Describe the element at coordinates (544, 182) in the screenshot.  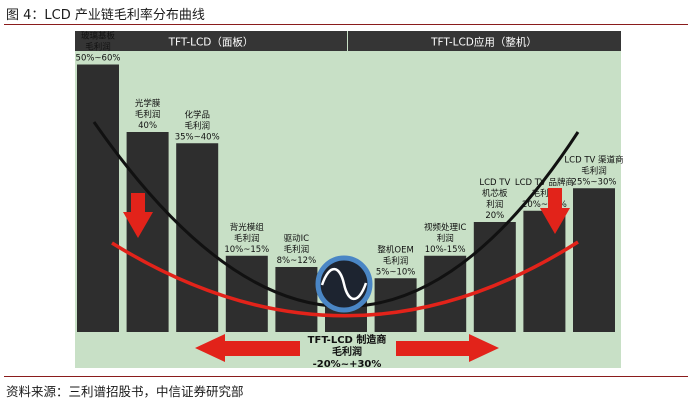
I see `bar-9-label-line-0: LCD TV 品牌商` at that location.